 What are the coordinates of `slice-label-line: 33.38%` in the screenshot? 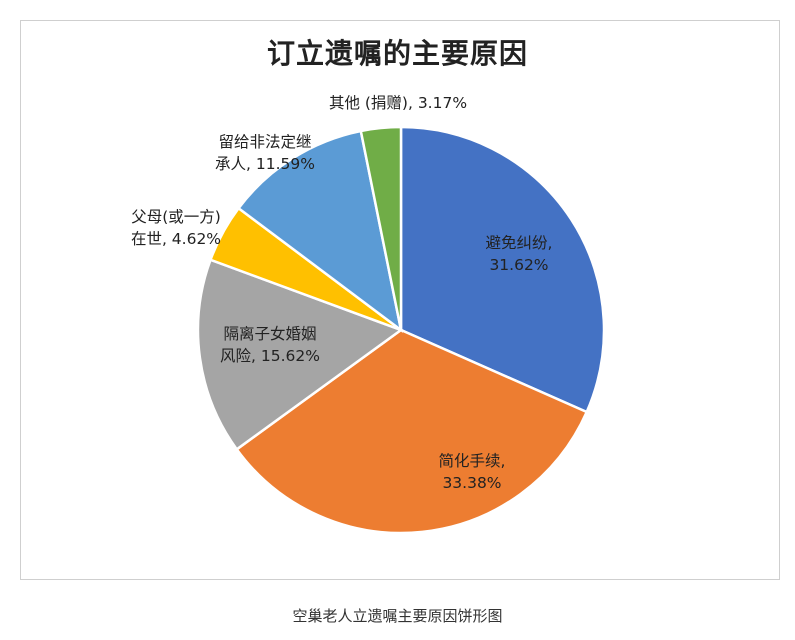 It's located at (471, 483).